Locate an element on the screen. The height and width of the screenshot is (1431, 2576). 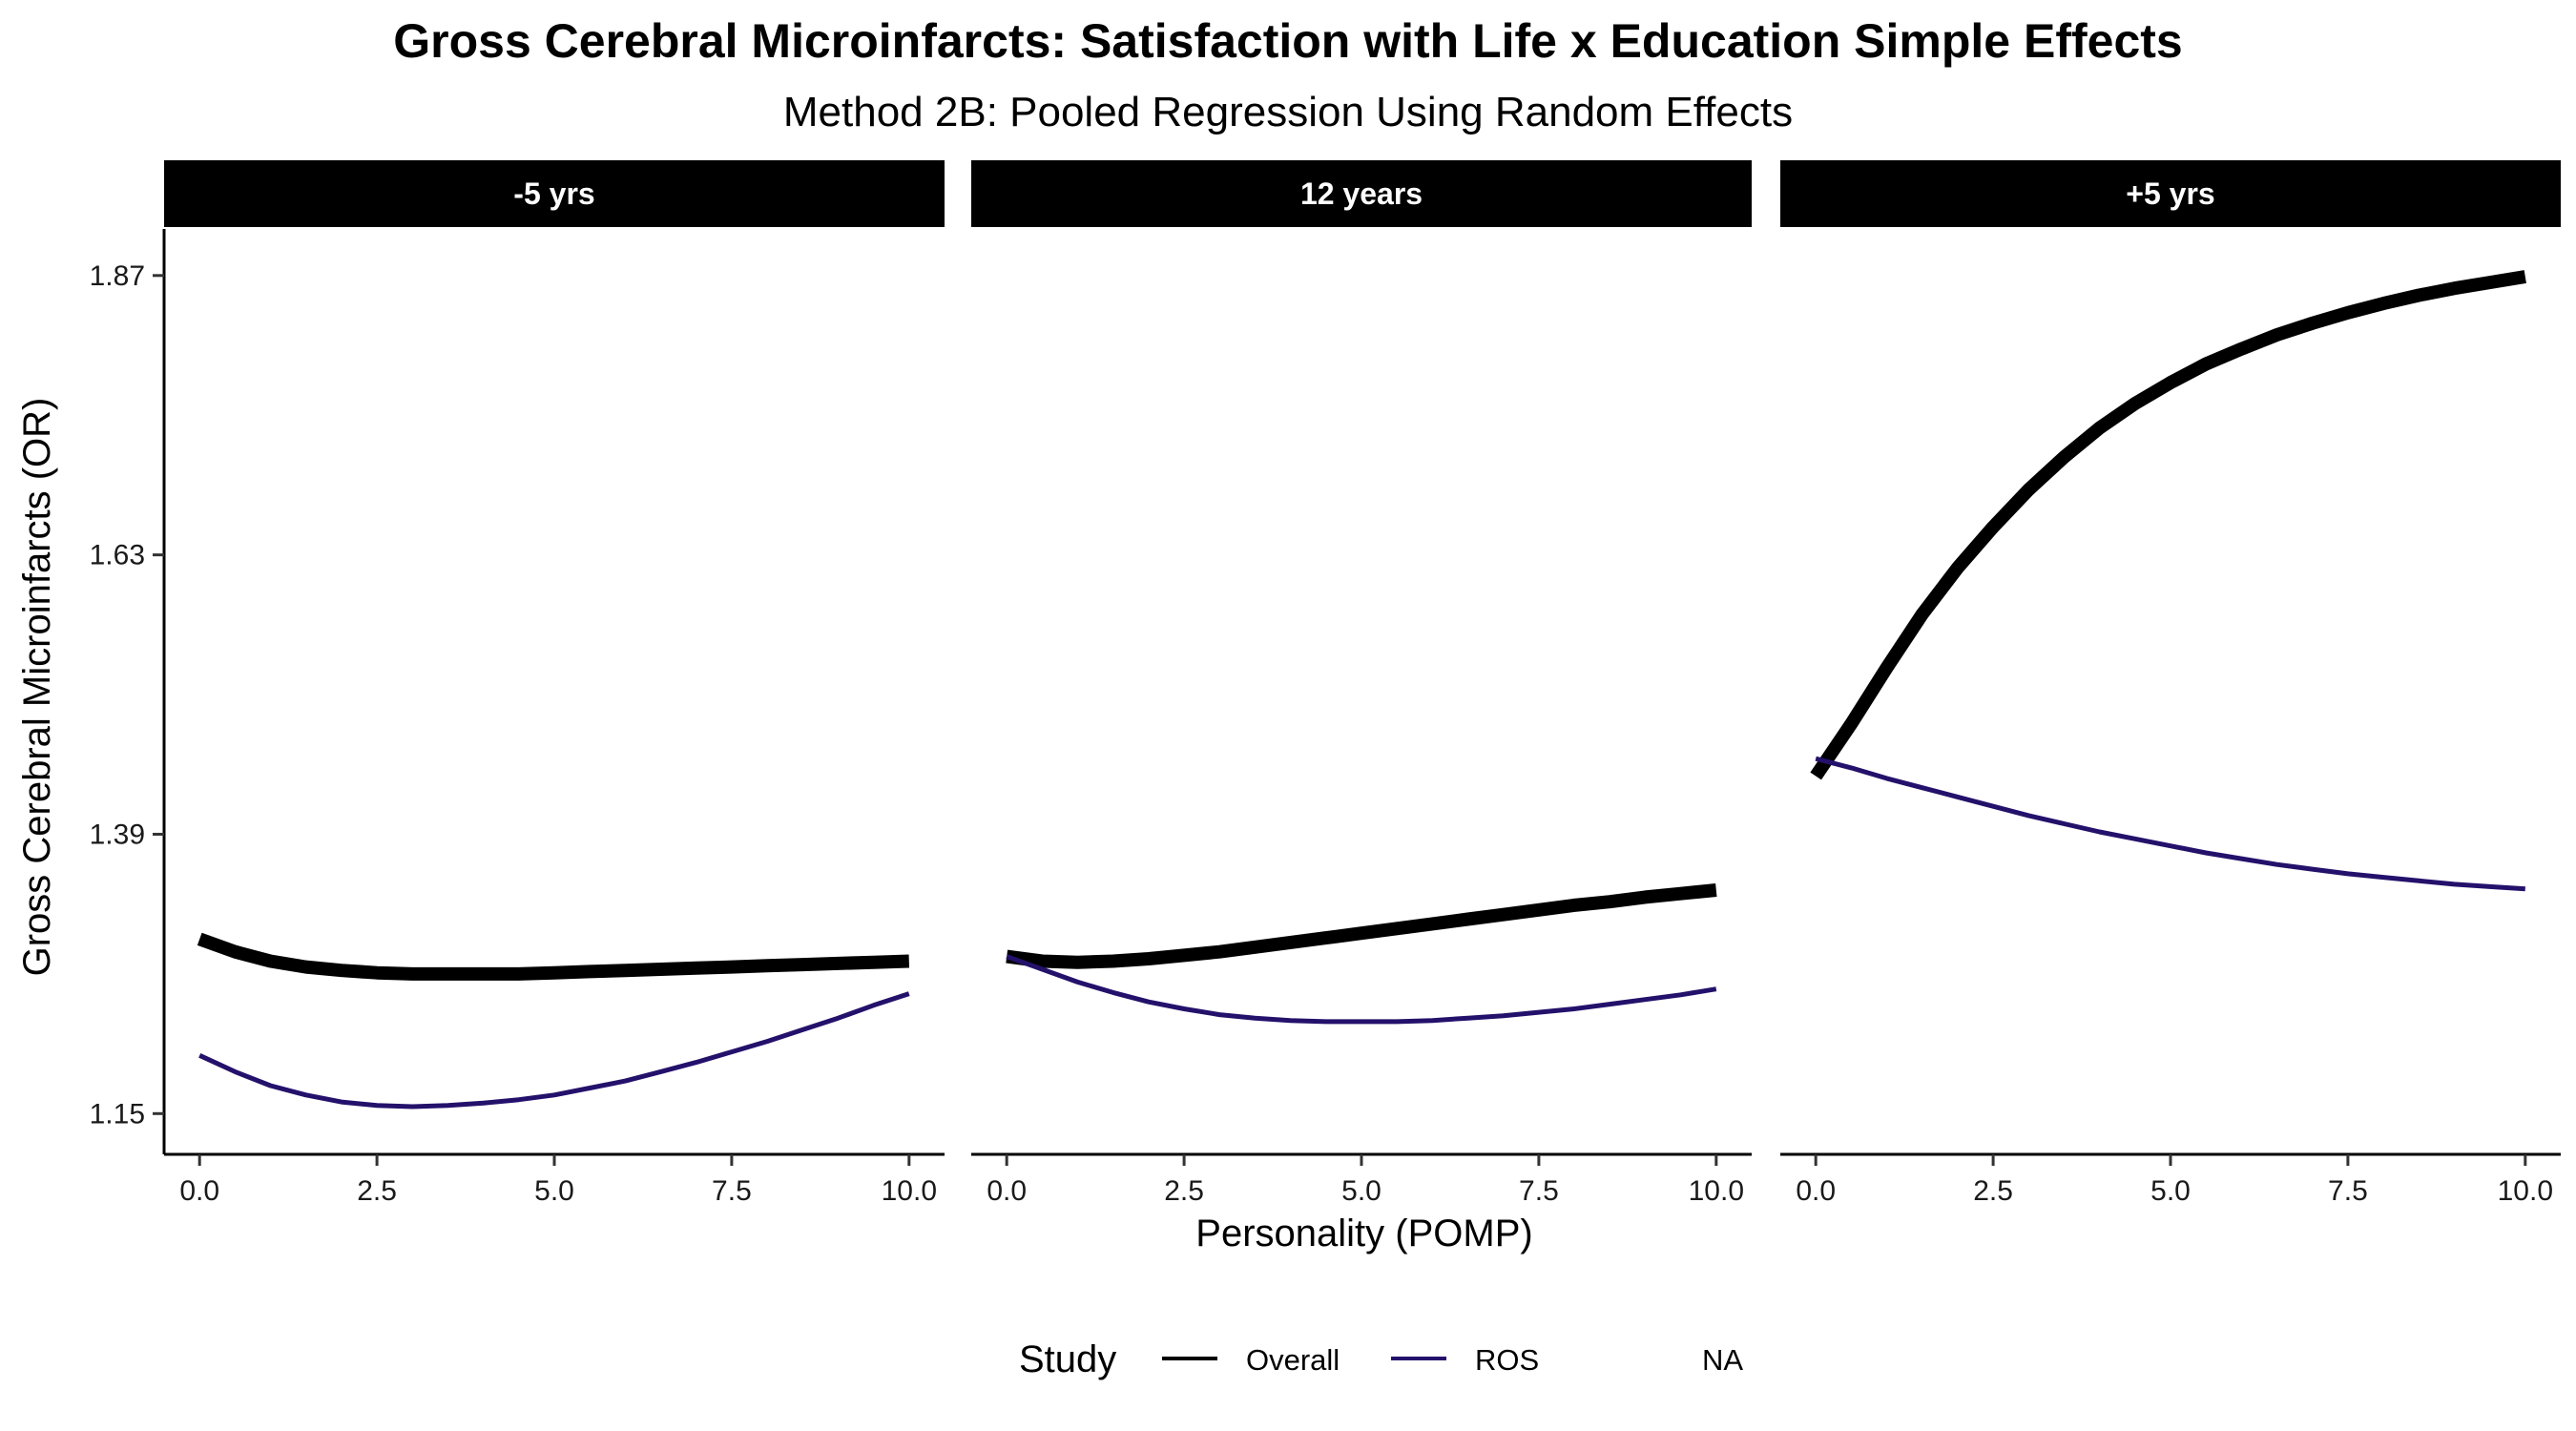
facet-strip-label: -5 yrs is located at coordinates (553, 193).